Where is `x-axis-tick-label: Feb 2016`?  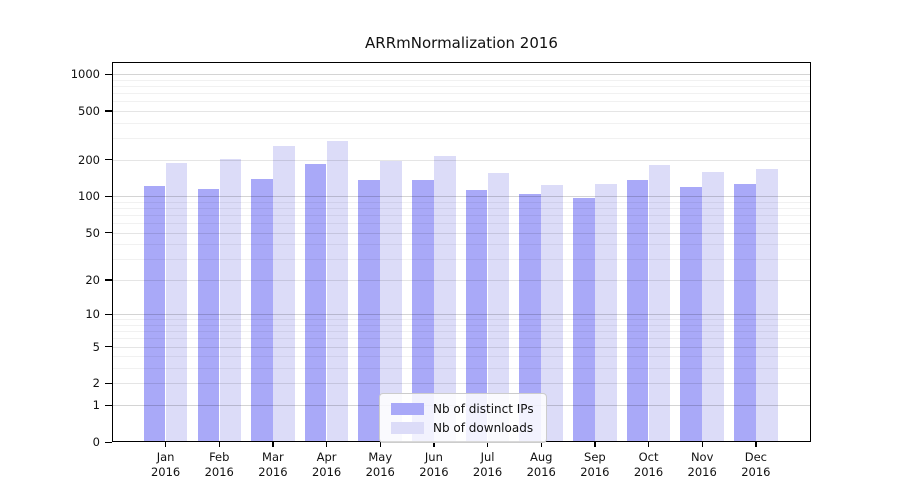 x-axis-tick-label: Feb 2016 is located at coordinates (219, 464).